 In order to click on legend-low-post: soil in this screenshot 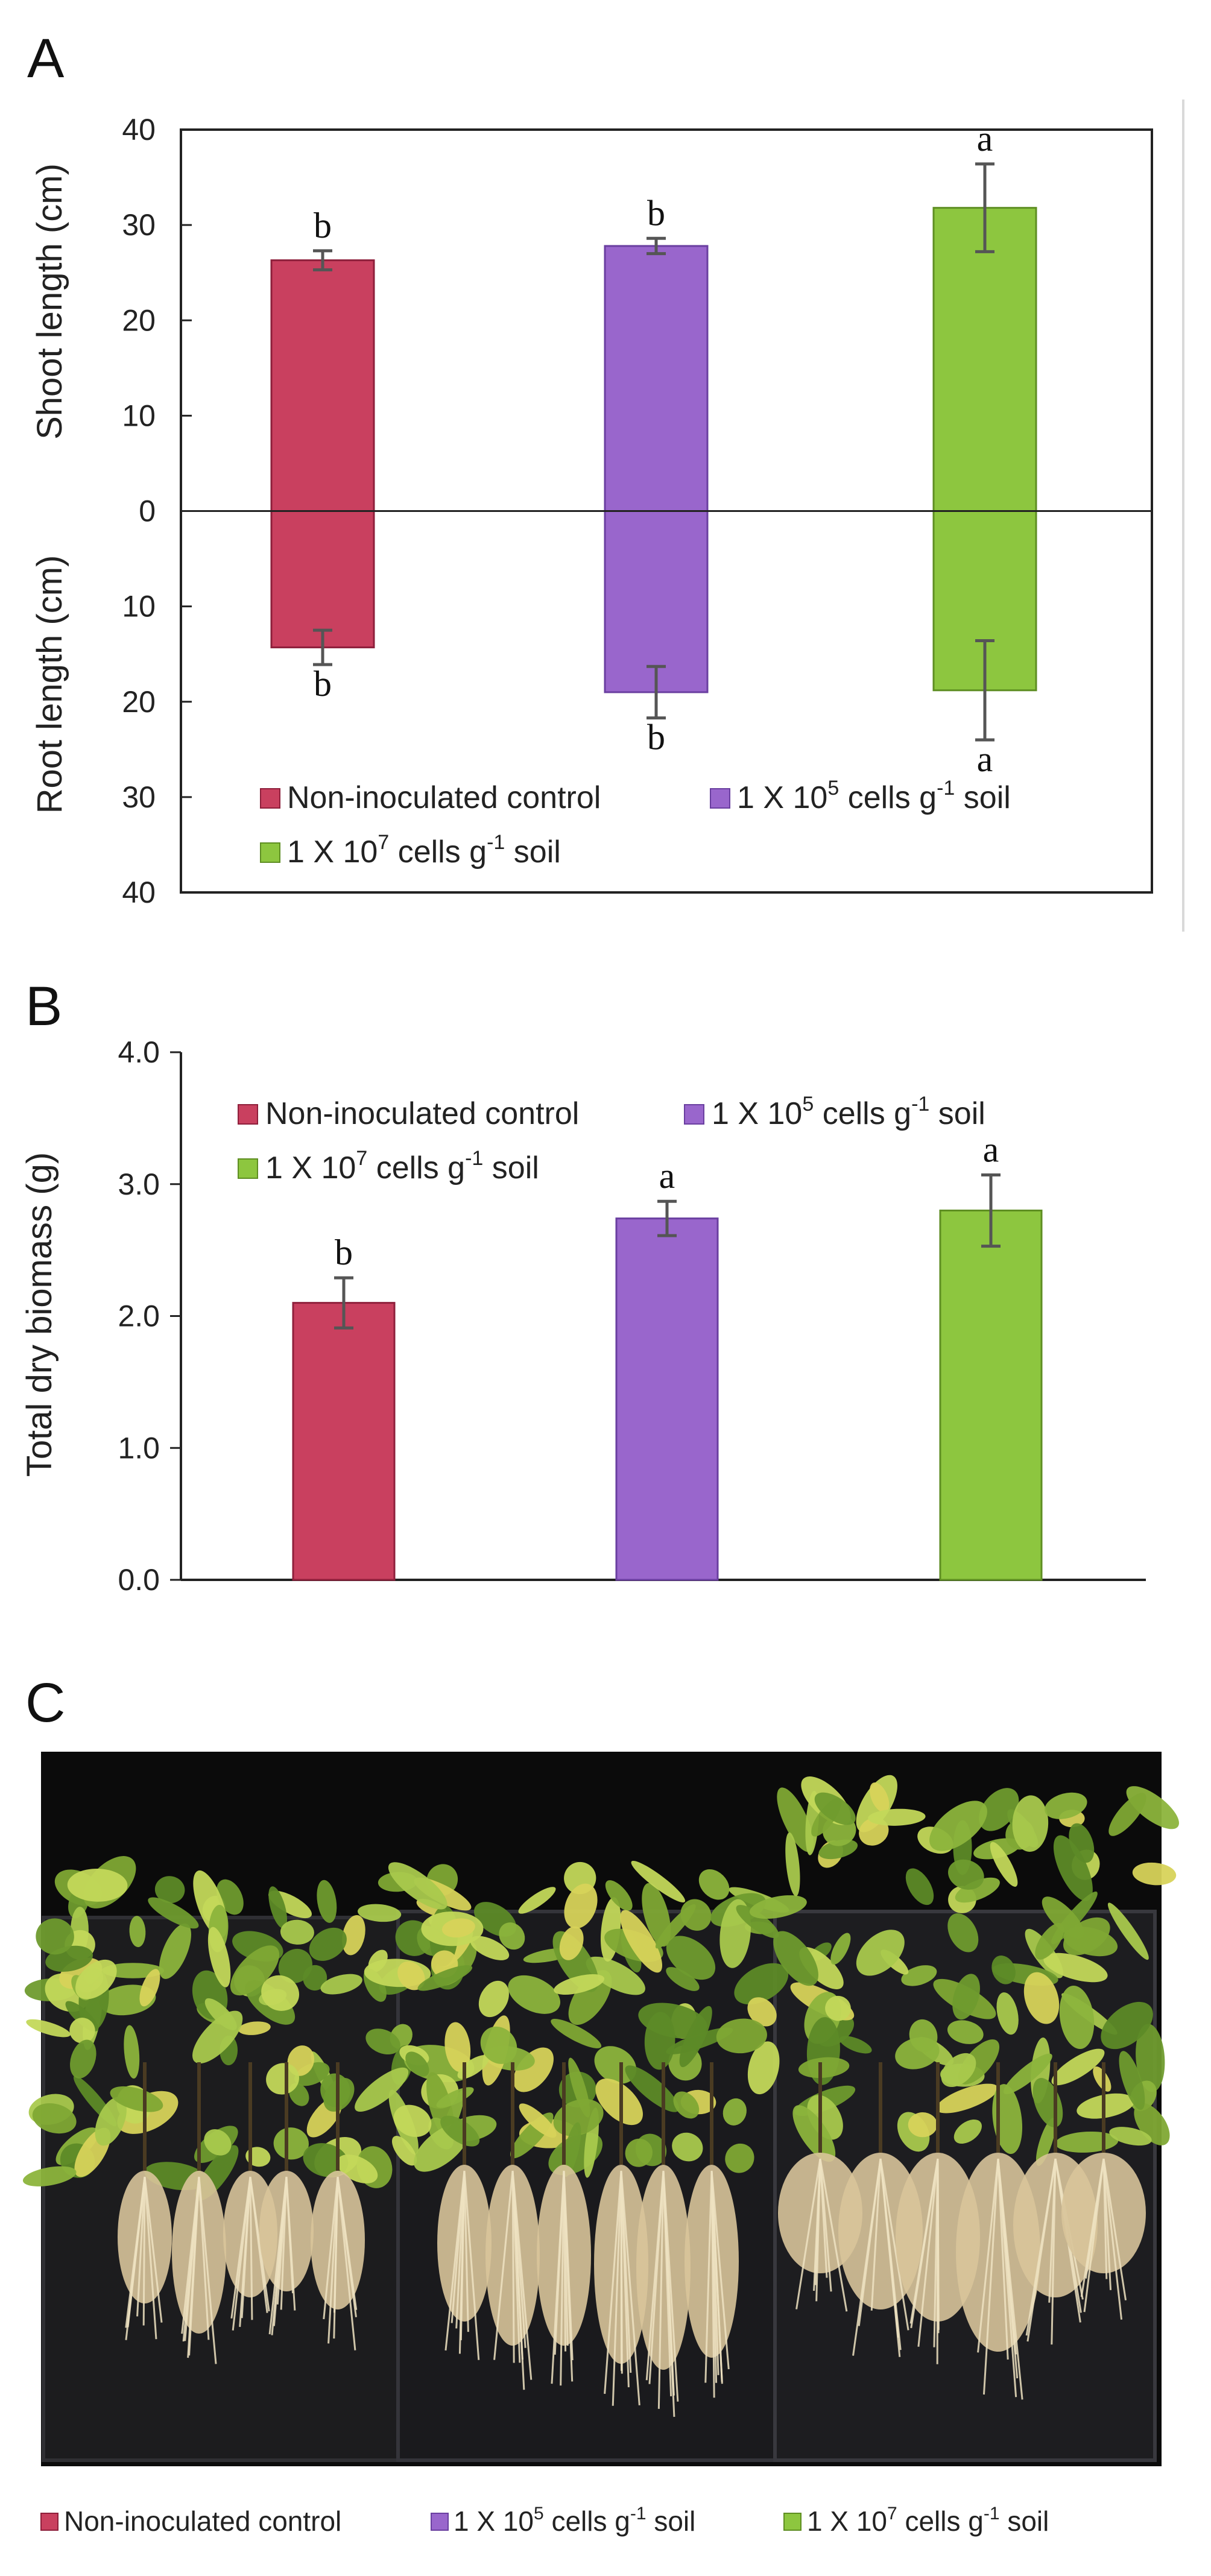, I will do `click(982, 797)`.